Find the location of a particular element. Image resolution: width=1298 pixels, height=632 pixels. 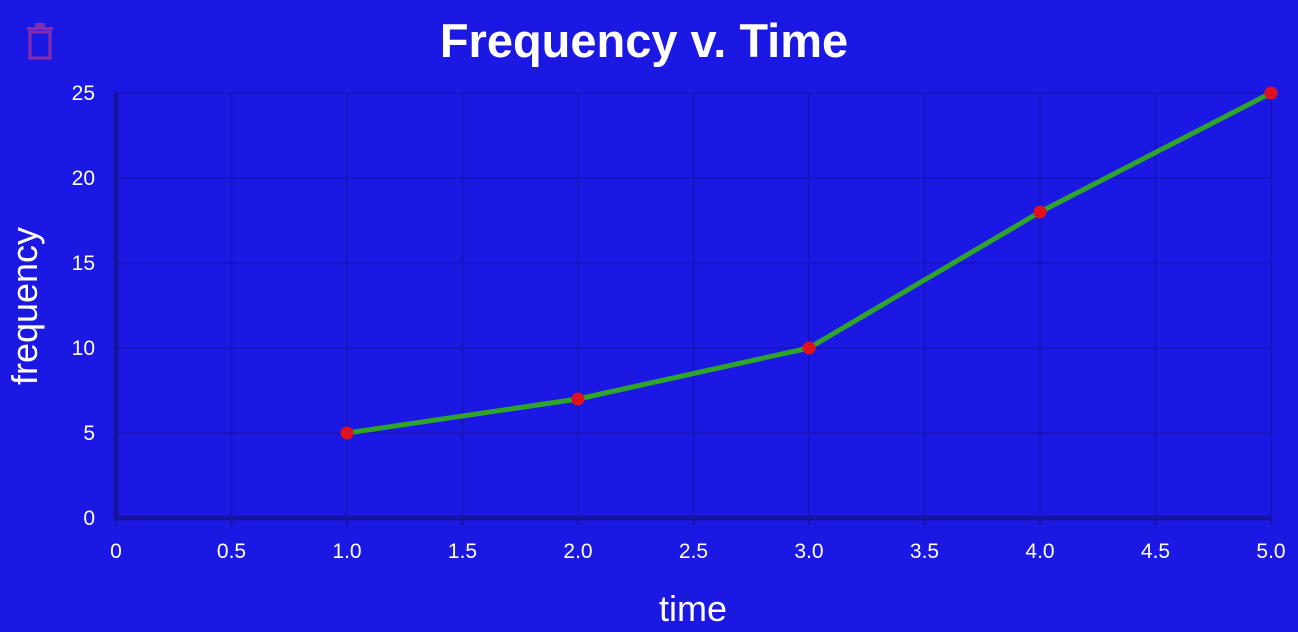

x-tick-label: 2.0 is located at coordinates (577, 551).